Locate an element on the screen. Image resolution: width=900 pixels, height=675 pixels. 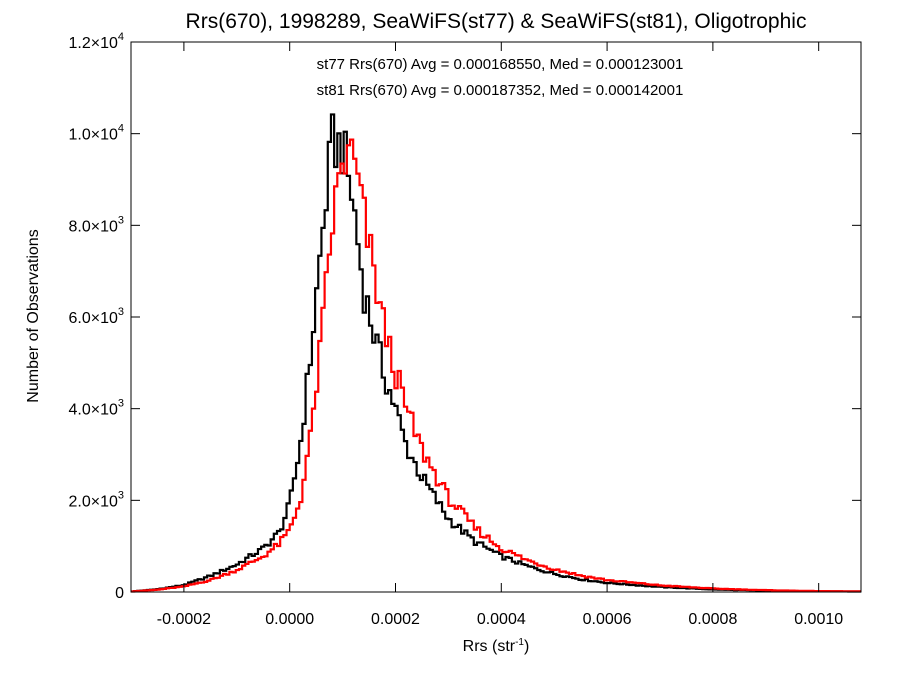
y-tick-label-0: 0 is located at coordinates (119, 593).